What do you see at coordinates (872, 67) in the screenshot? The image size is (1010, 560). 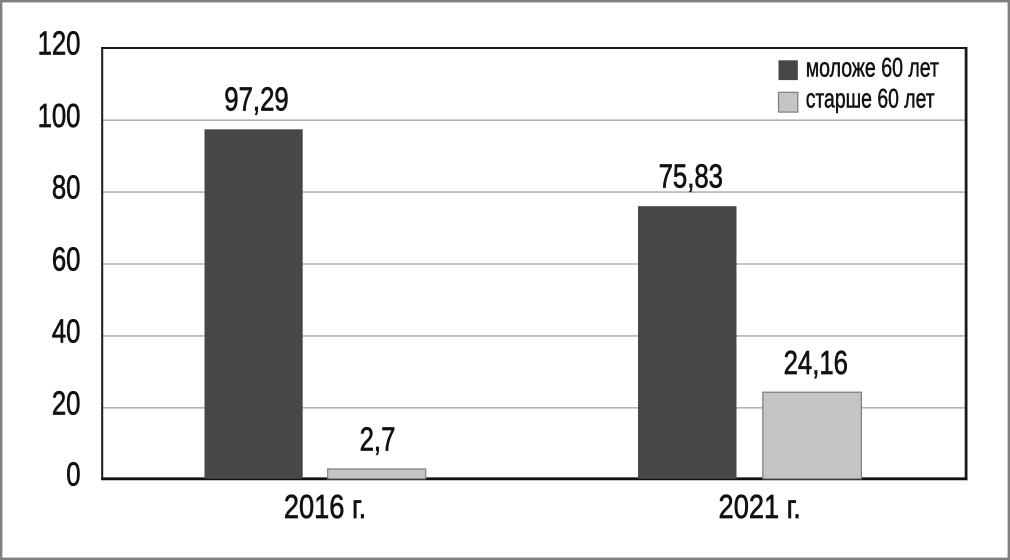 I see `svg-text: моложе 60 лет` at bounding box center [872, 67].